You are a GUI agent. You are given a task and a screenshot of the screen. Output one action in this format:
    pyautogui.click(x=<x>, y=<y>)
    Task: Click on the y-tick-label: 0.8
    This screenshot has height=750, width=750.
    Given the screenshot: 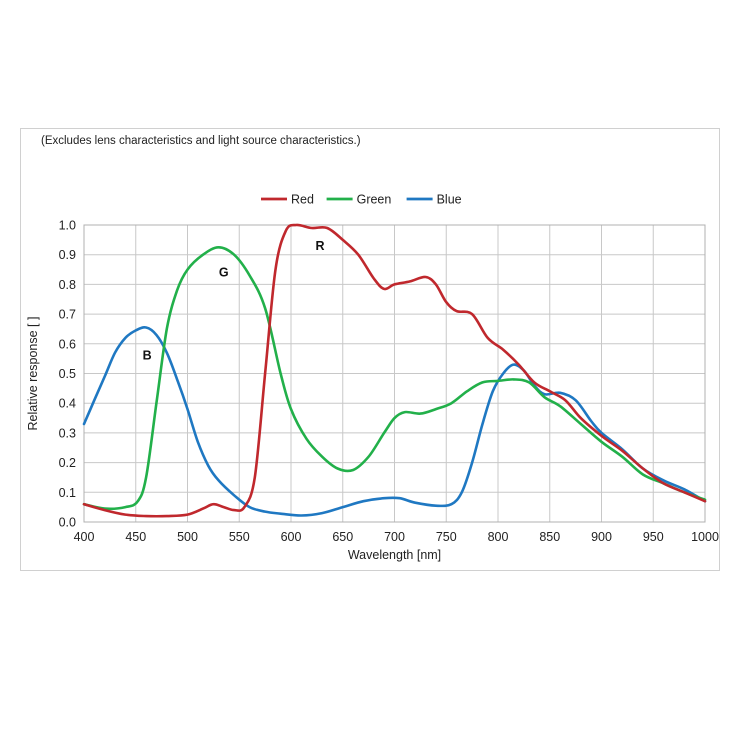 What is the action you would take?
    pyautogui.click(x=67, y=285)
    